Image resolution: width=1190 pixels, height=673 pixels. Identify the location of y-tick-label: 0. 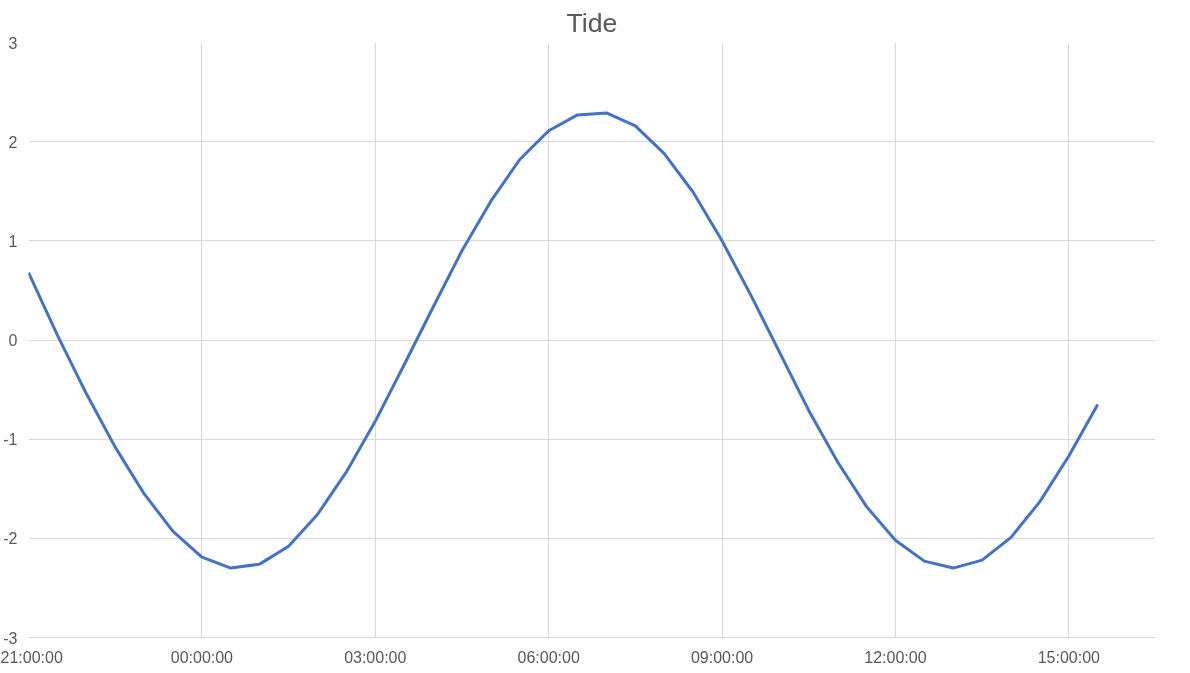
(13, 340).